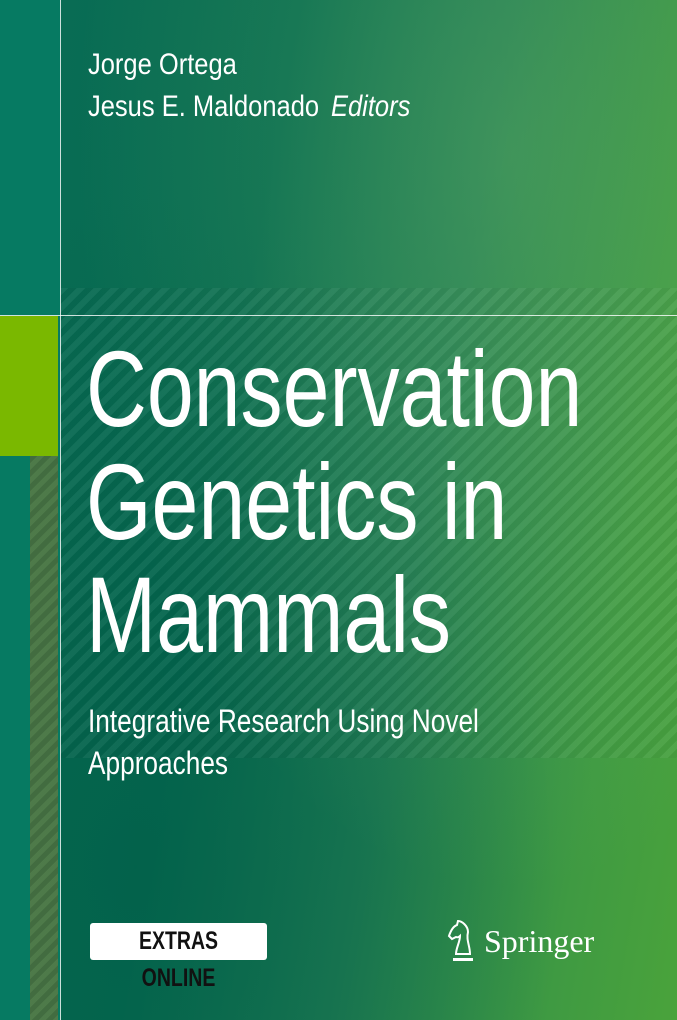  What do you see at coordinates (338, 315) in the screenshot?
I see `horizontal-rule` at bounding box center [338, 315].